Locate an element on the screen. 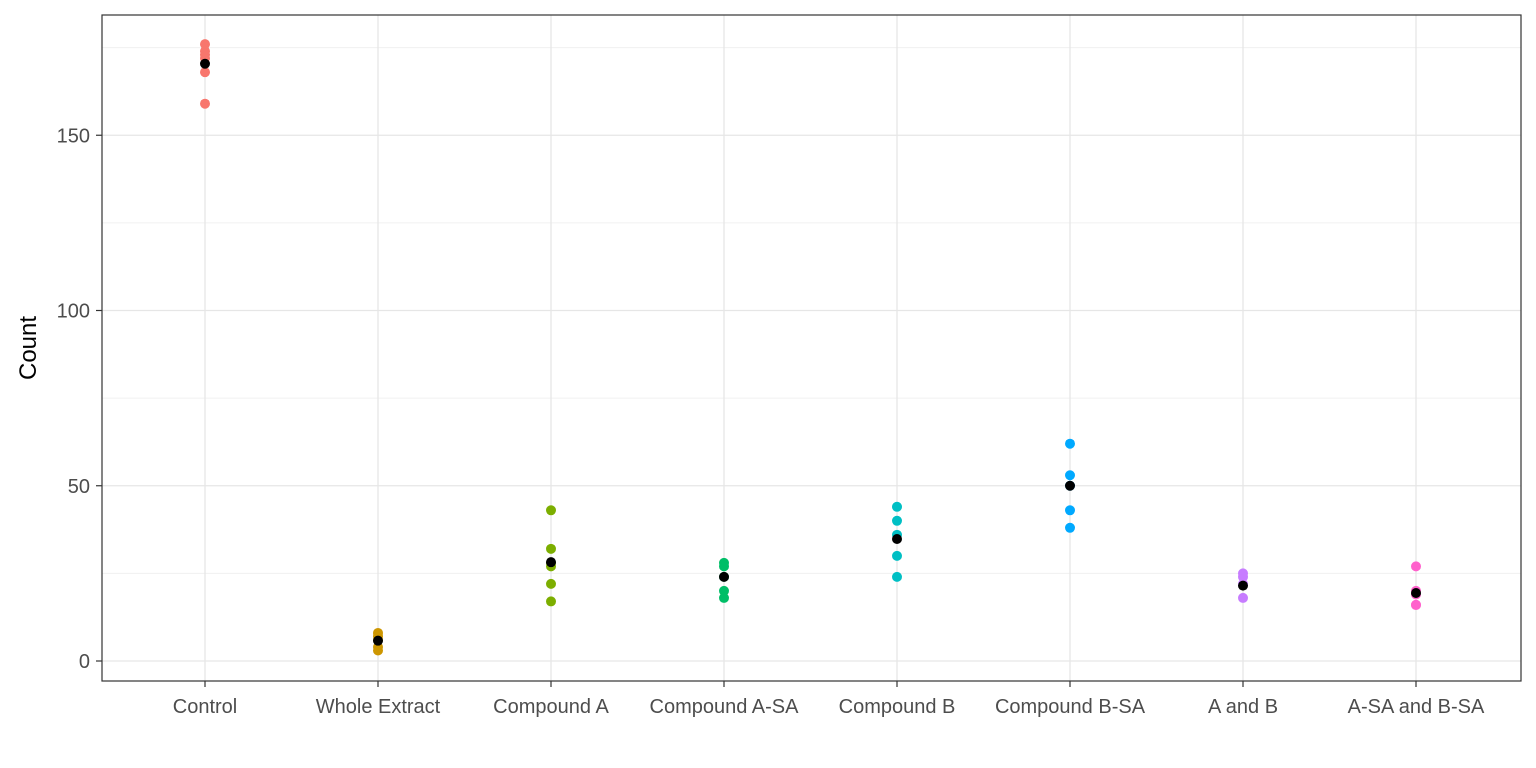 This screenshot has height=768, width=1536. x-tick-label: Compound A-SA is located at coordinates (725, 707).